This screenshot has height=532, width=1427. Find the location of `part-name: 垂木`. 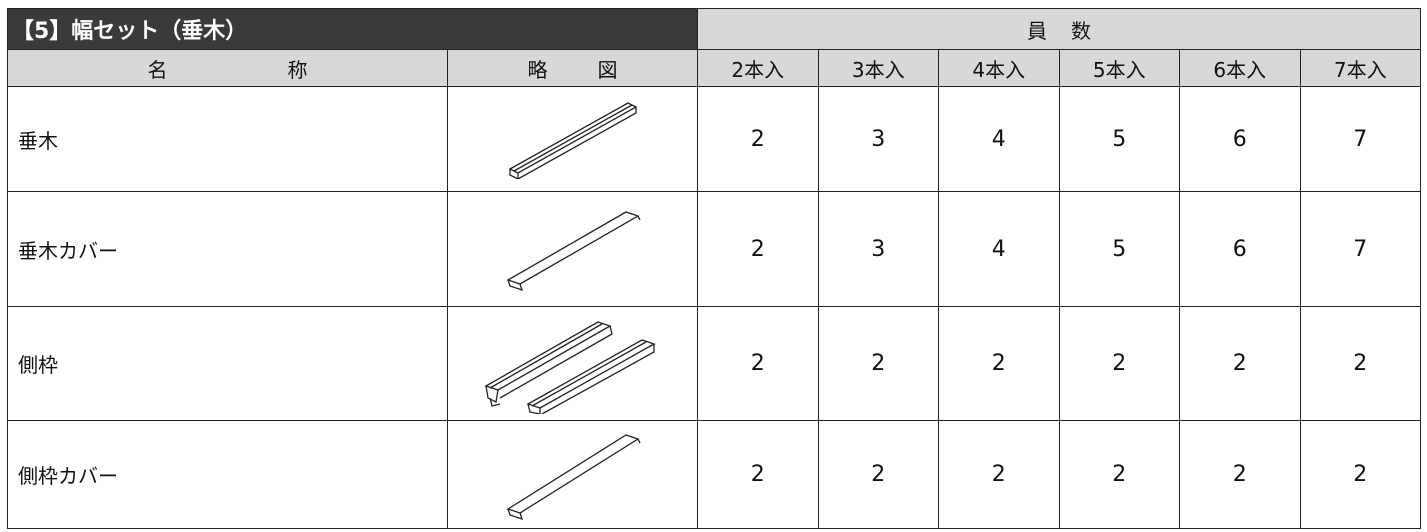

part-name: 垂木 is located at coordinates (227, 139).